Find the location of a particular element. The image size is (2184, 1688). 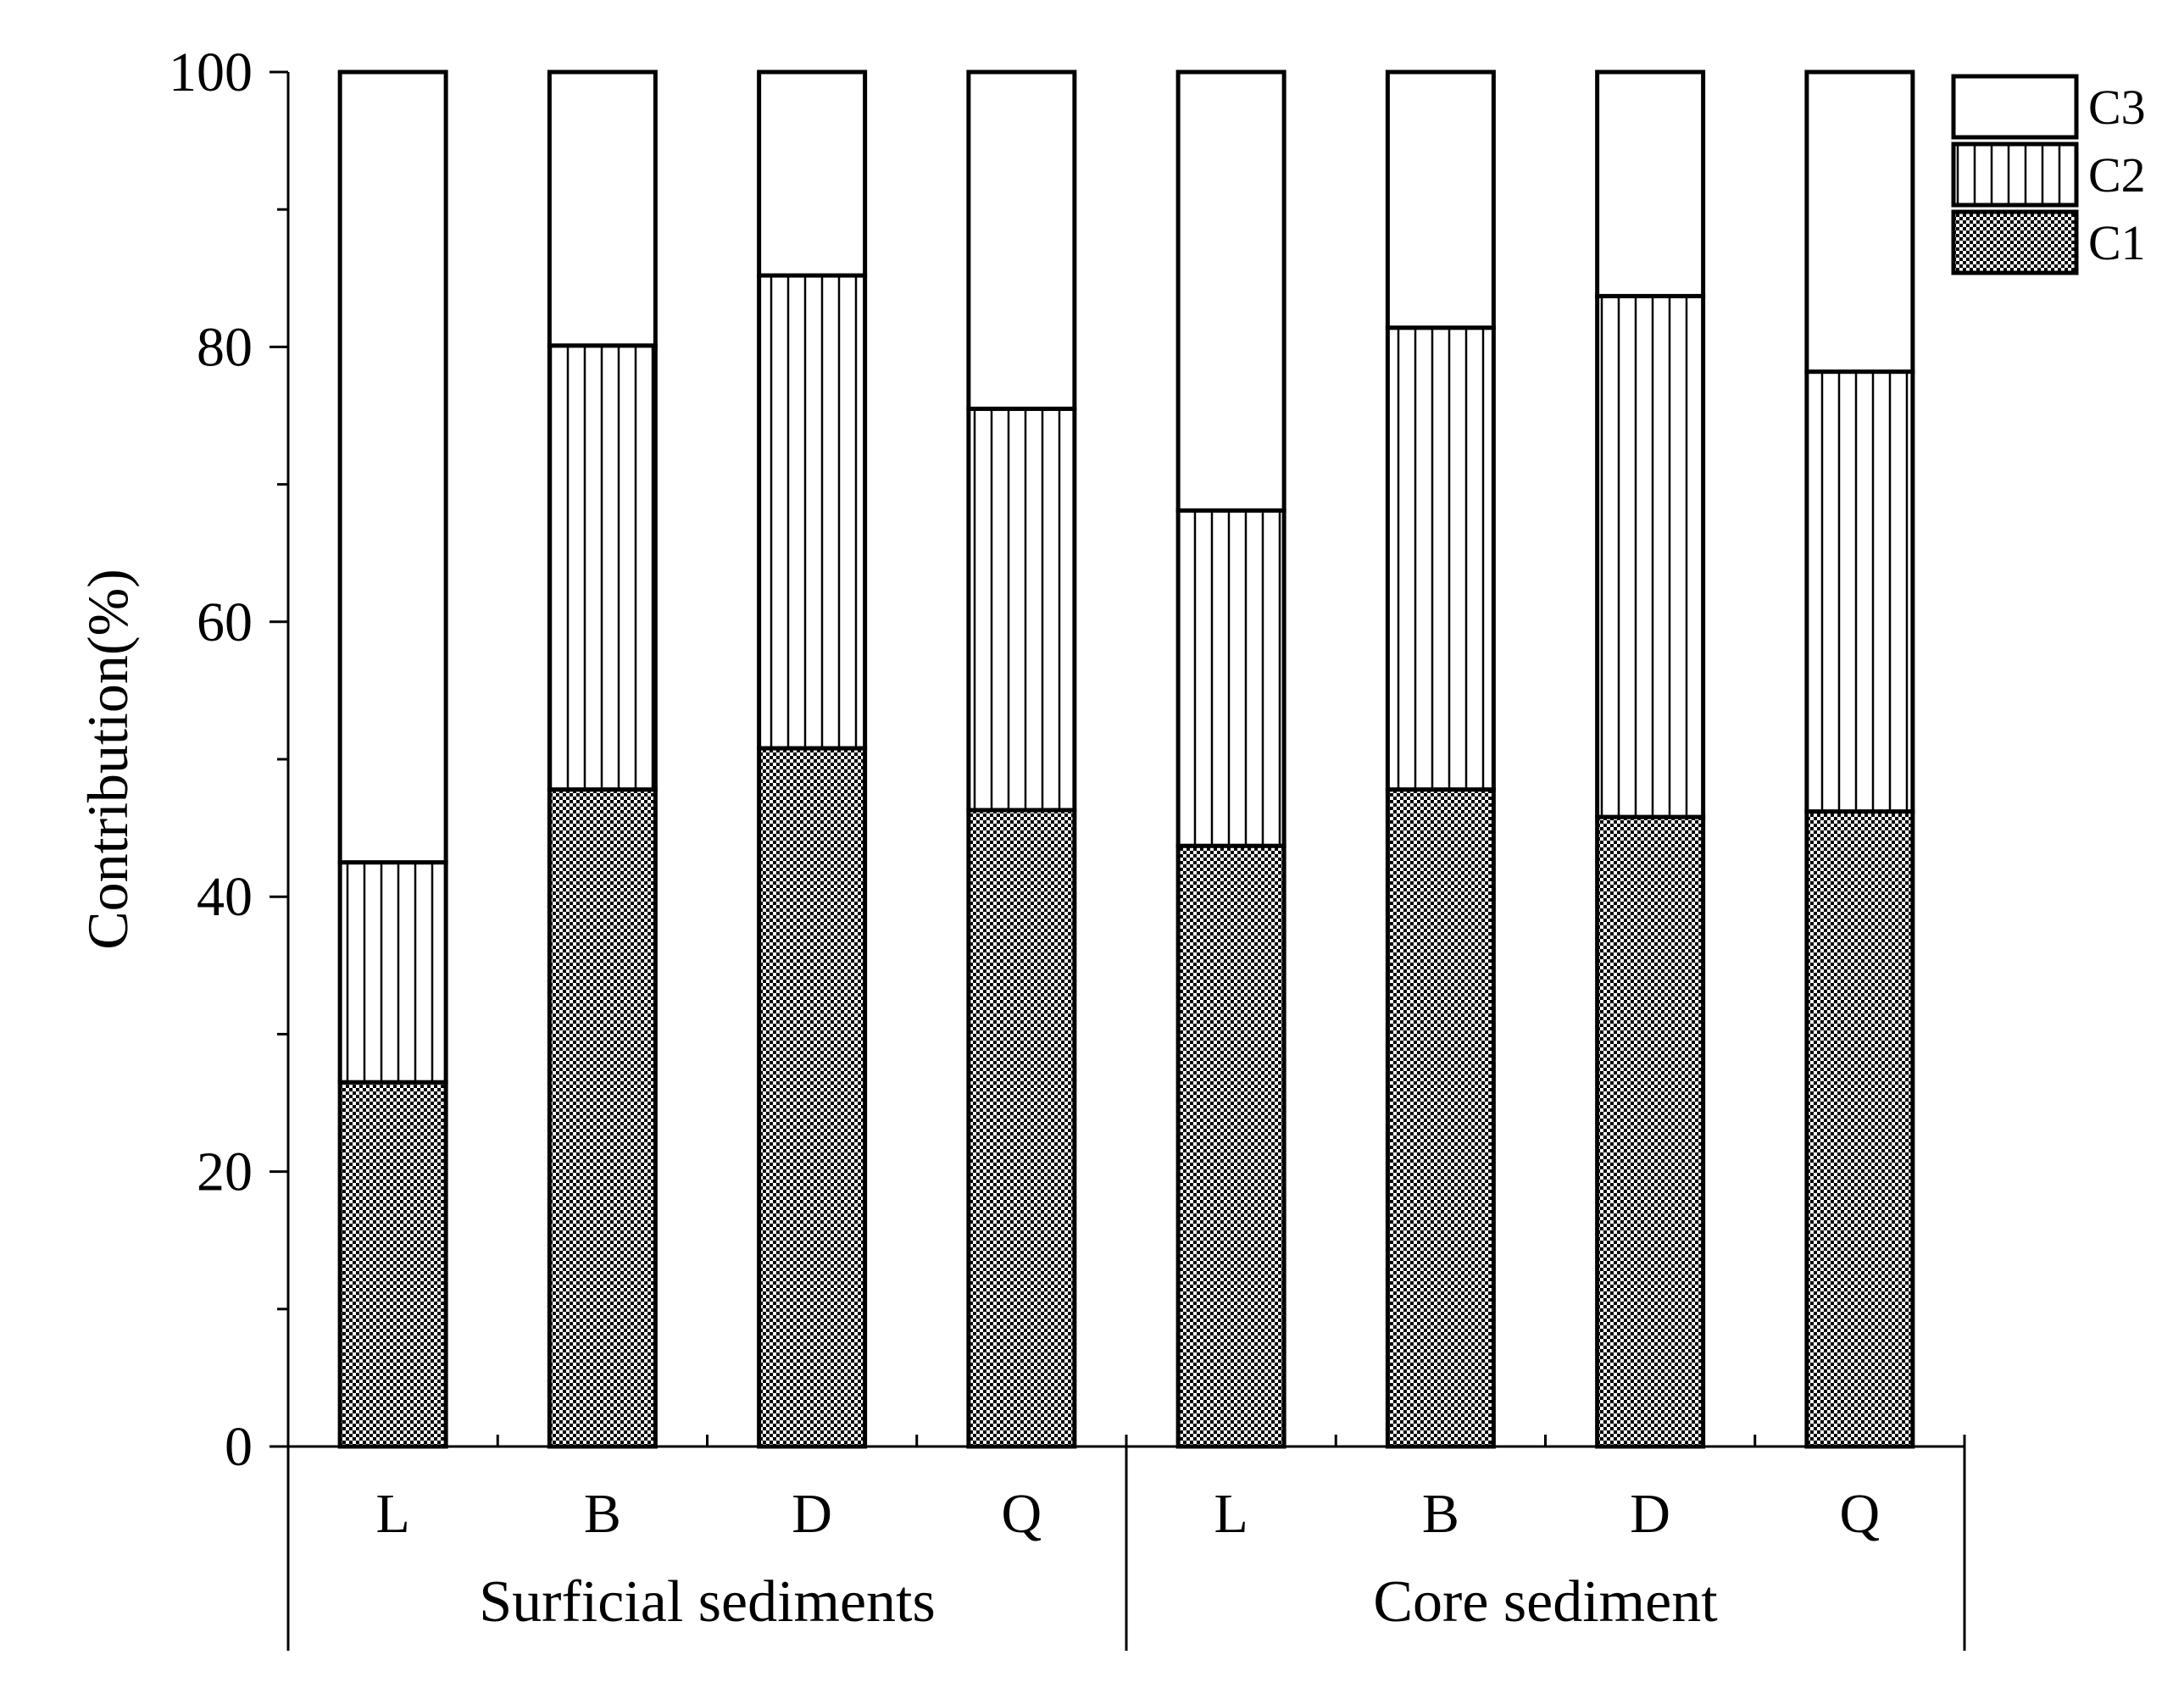

x-tick-label-q-7: Q is located at coordinates (1860, 1514).